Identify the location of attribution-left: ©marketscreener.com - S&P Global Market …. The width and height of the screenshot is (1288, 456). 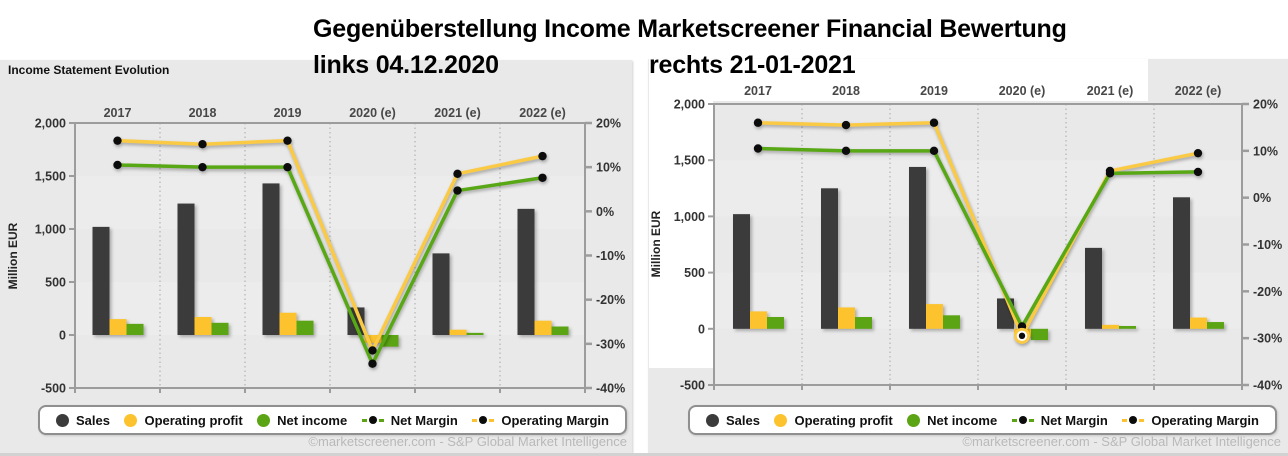
(467, 441).